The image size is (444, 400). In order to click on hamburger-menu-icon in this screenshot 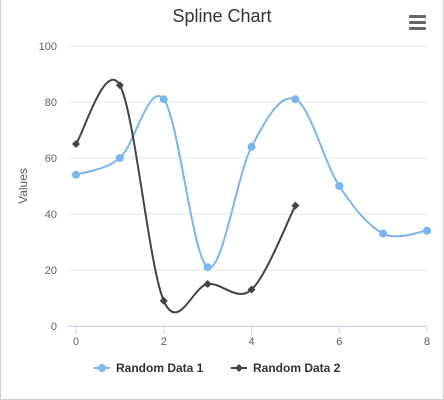, I will do `click(417, 22)`.